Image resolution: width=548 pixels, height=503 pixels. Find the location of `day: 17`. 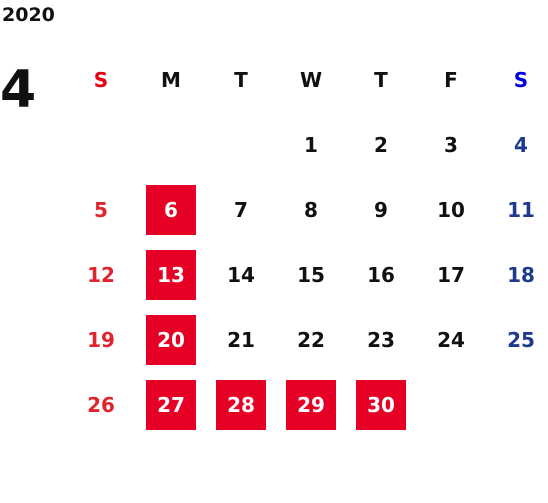

day: 17 is located at coordinates (451, 275).